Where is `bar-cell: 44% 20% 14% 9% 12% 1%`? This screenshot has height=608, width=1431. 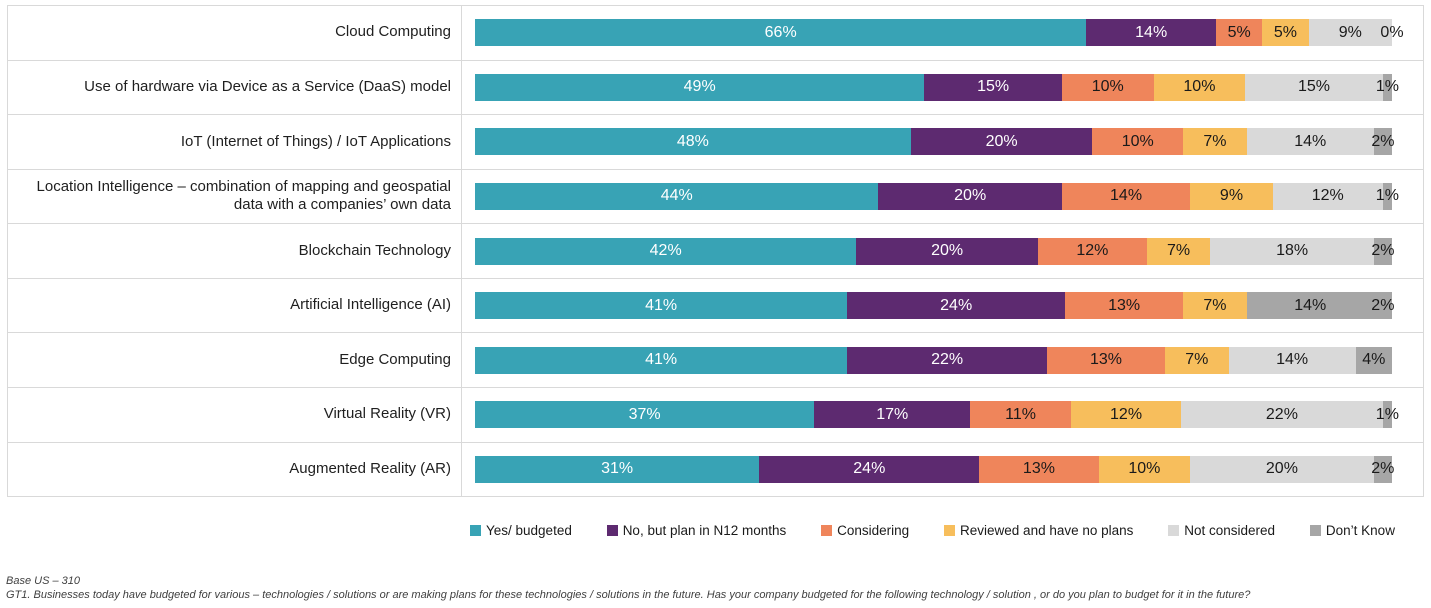 bar-cell: 44% 20% 14% 9% 12% 1% is located at coordinates (942, 197).